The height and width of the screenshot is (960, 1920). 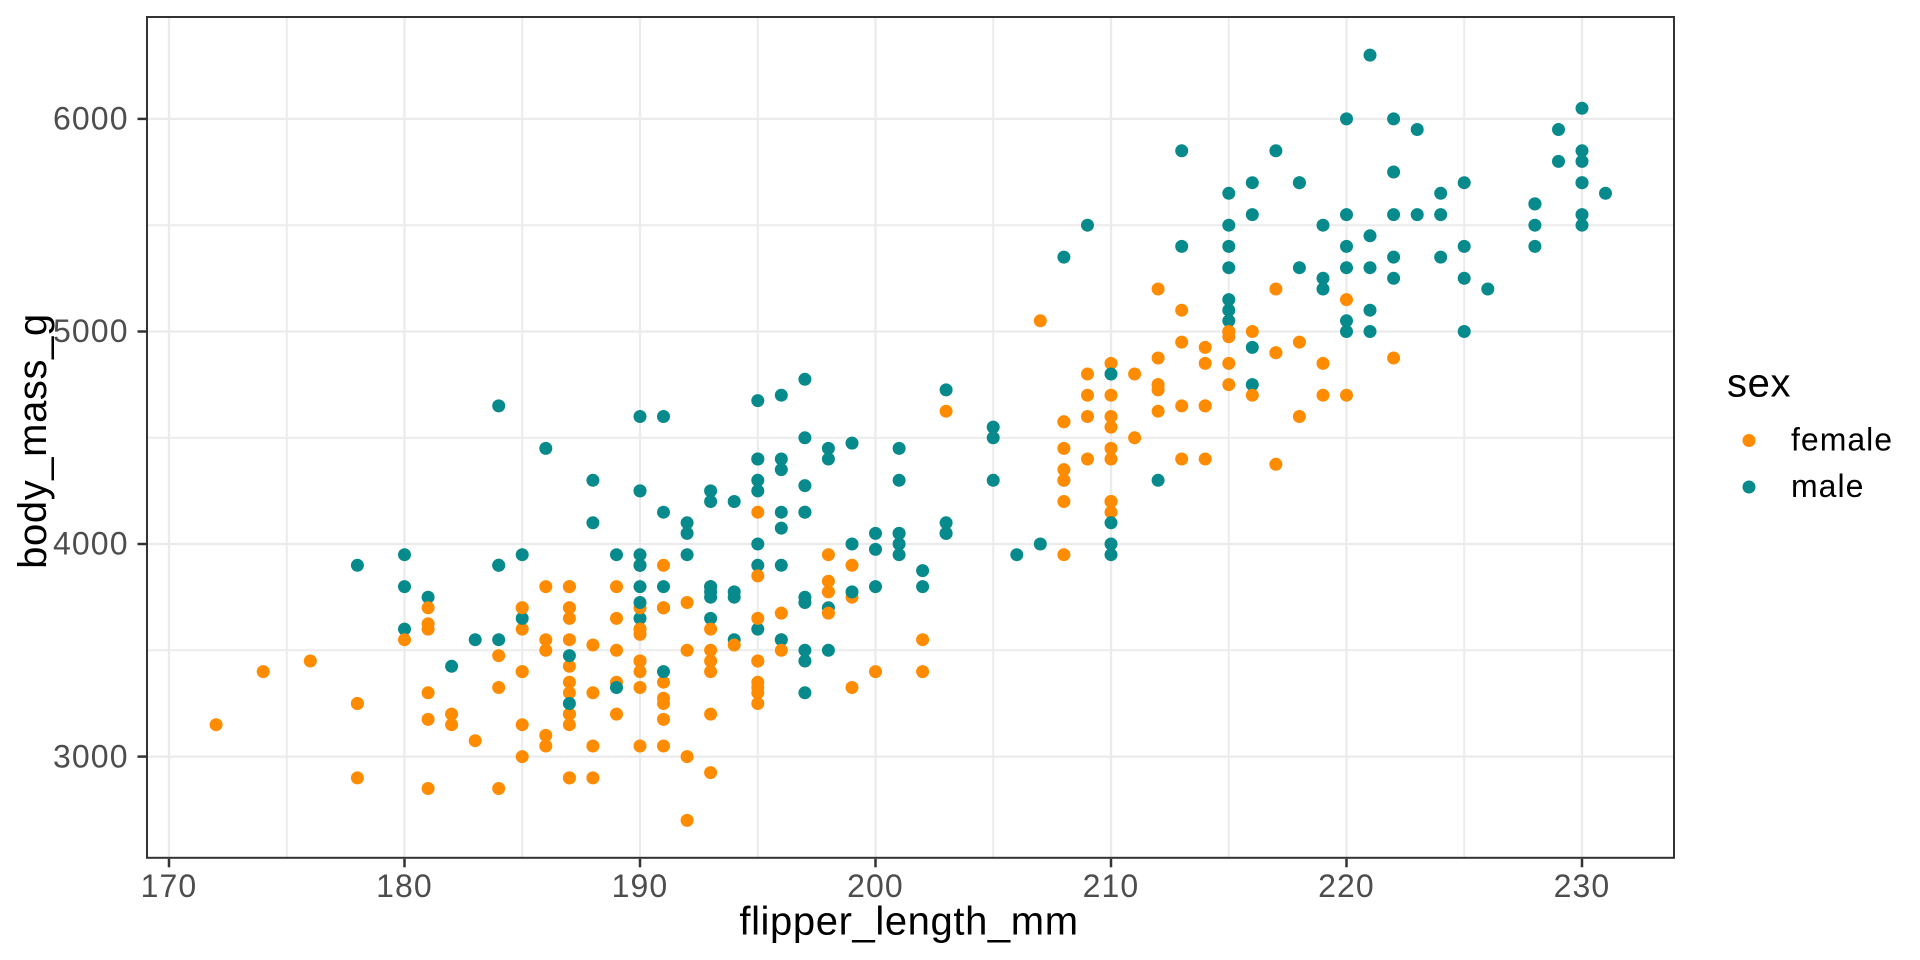 I want to click on svg-text: sex, so click(x=1759, y=384).